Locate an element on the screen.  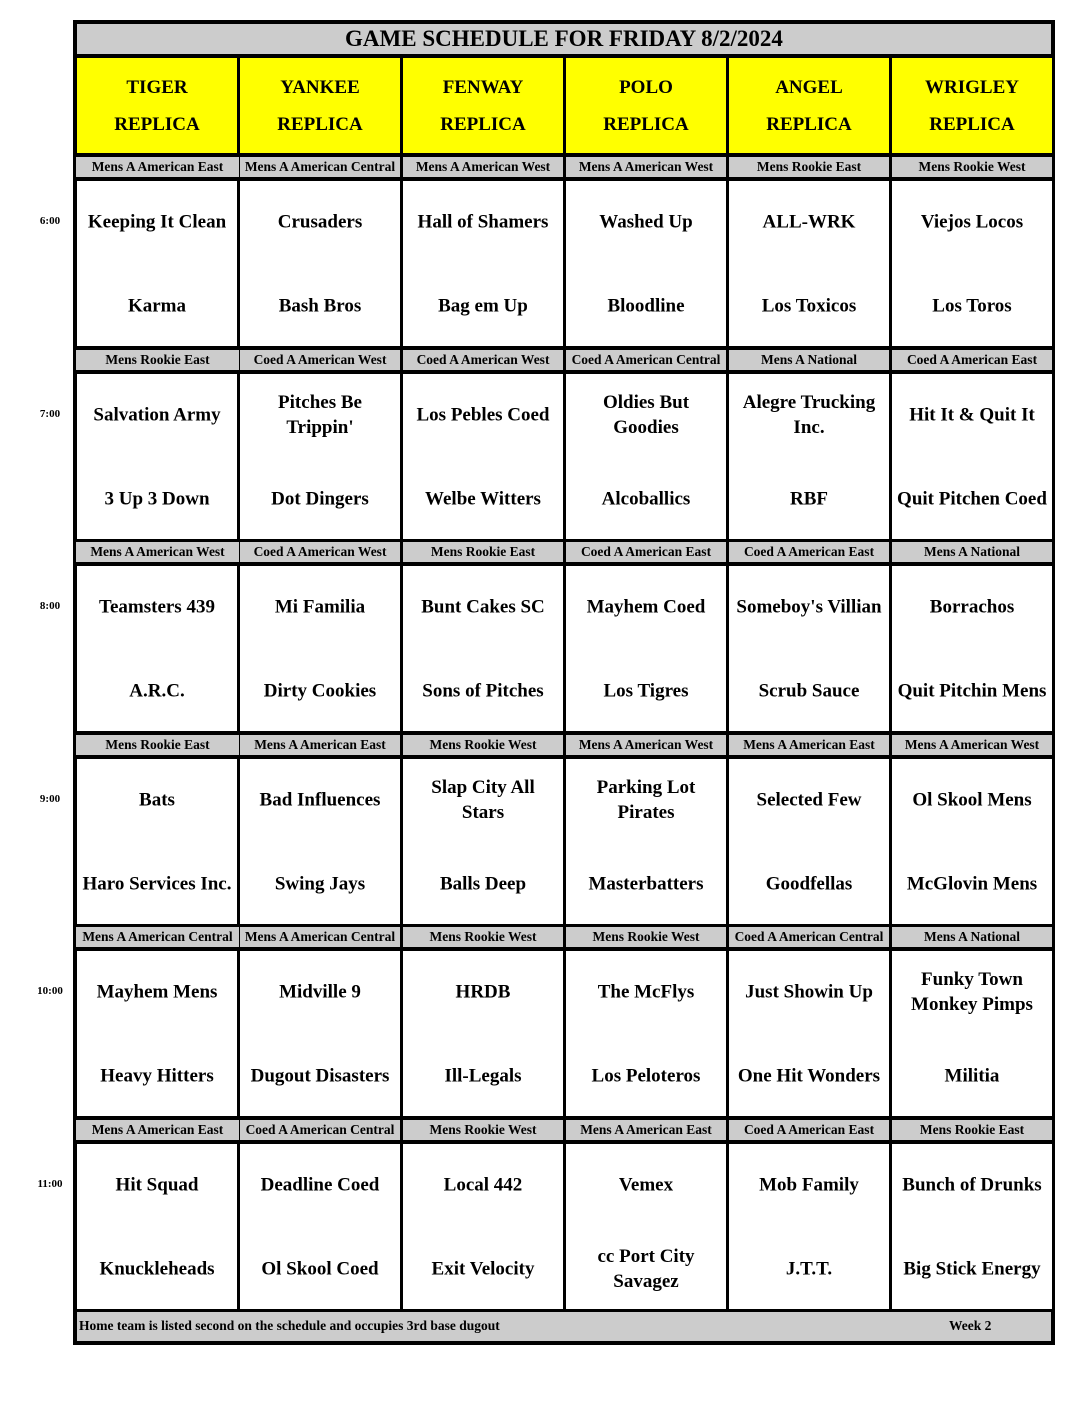
team-away: Funky Town Monkey Pimps is located at coordinates (972, 992).